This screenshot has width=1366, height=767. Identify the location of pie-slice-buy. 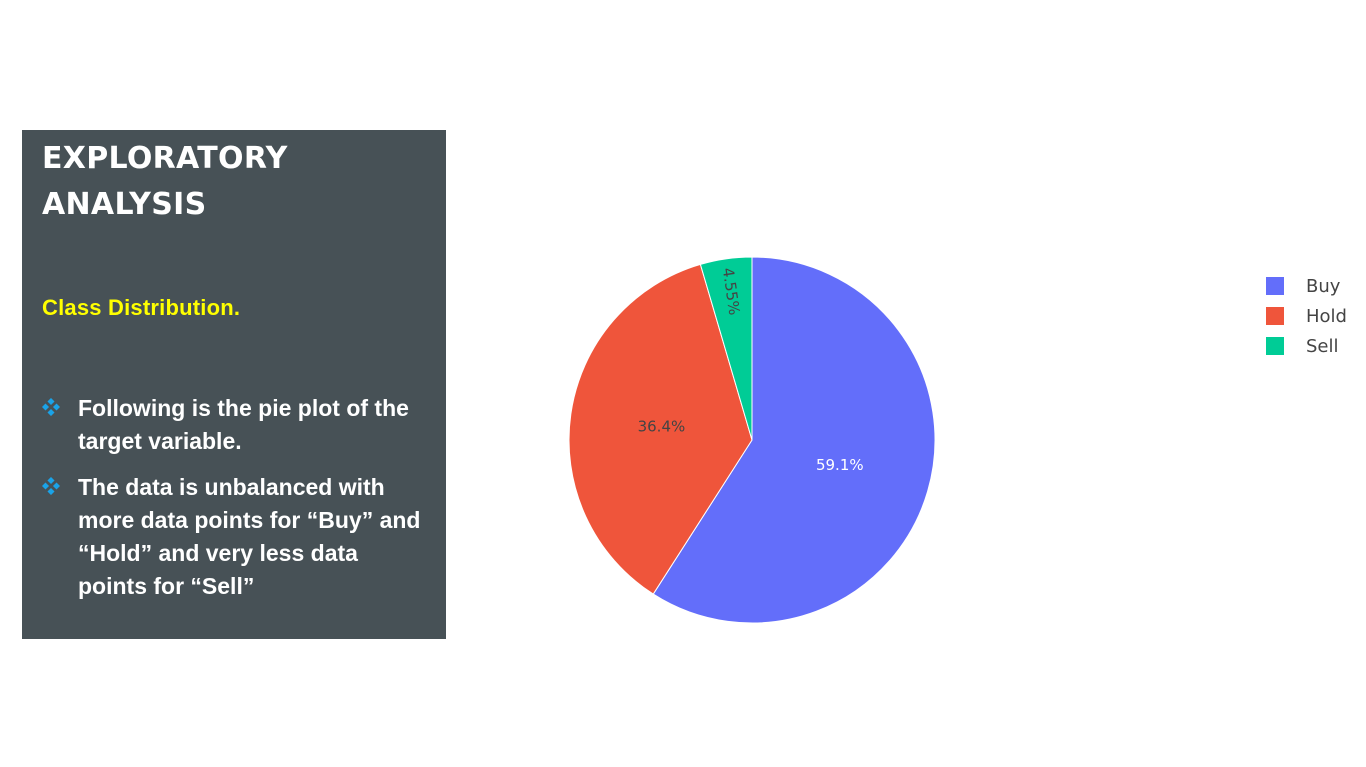
(794, 440).